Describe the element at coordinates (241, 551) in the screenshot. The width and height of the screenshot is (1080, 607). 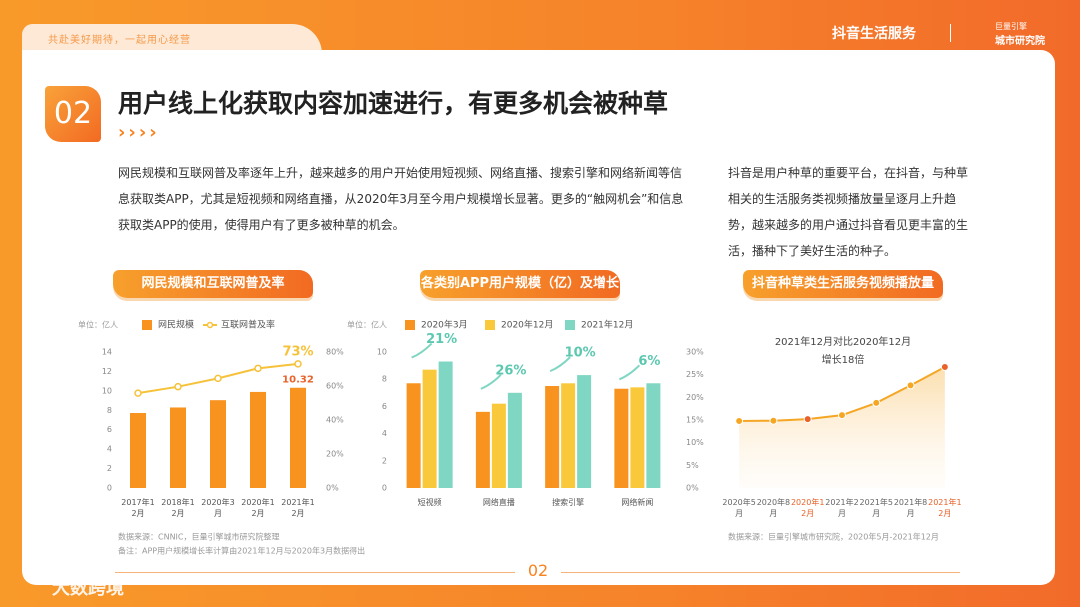
I see `note: 备注：APP用户规模增长率计算由2021年12月与2020年3月数据得出` at that location.